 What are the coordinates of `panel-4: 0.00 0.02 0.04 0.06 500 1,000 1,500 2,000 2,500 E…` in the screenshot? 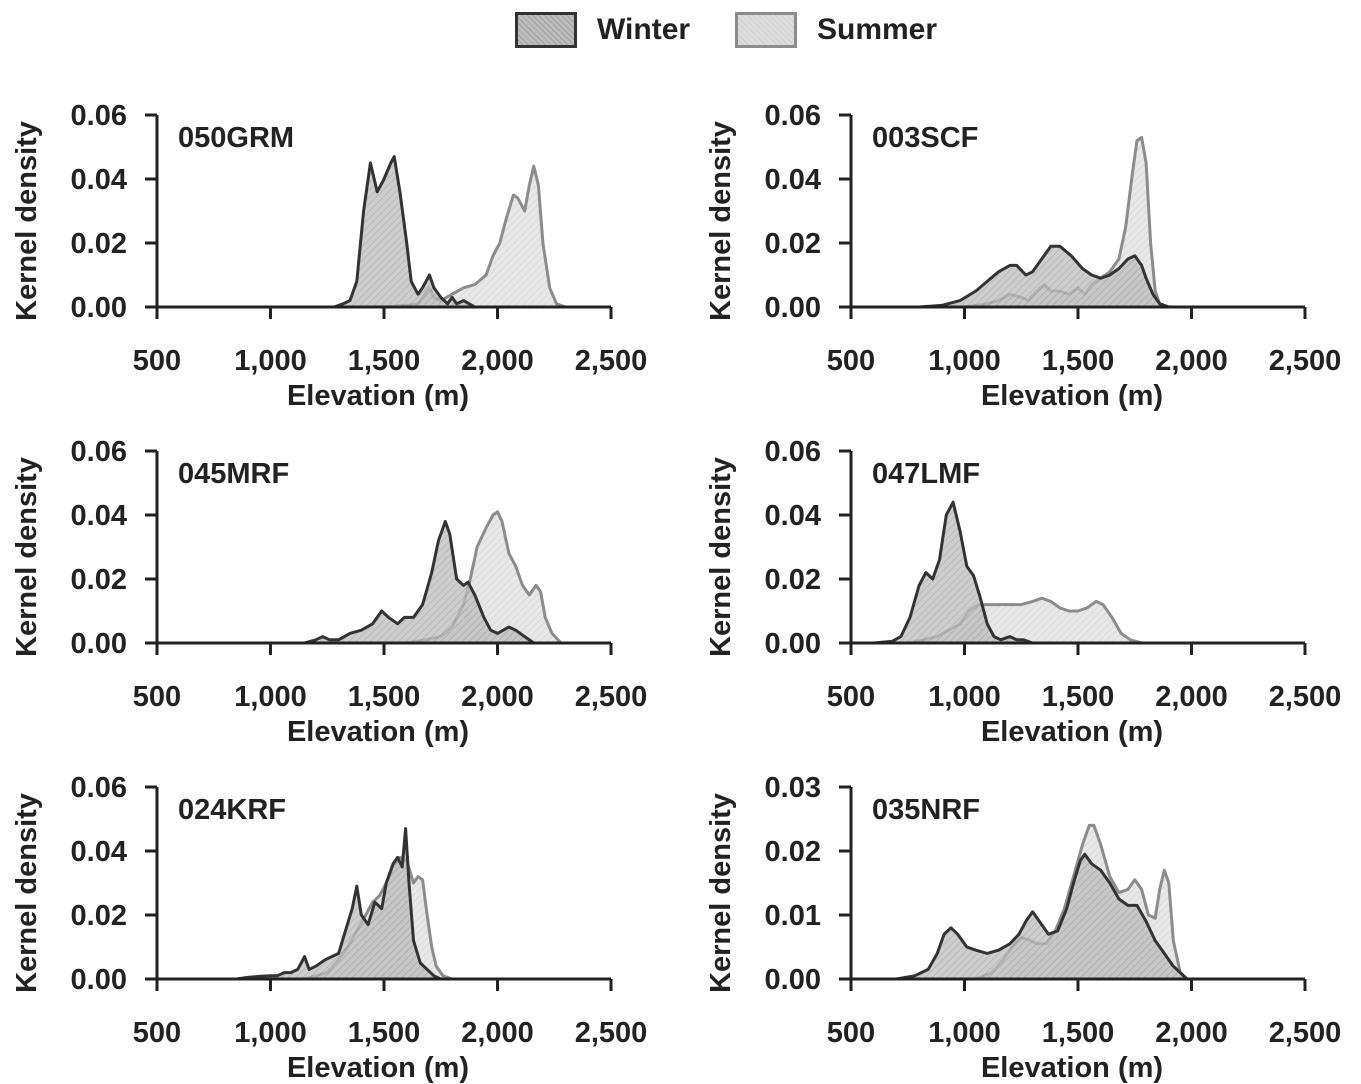 It's located at (329, 928).